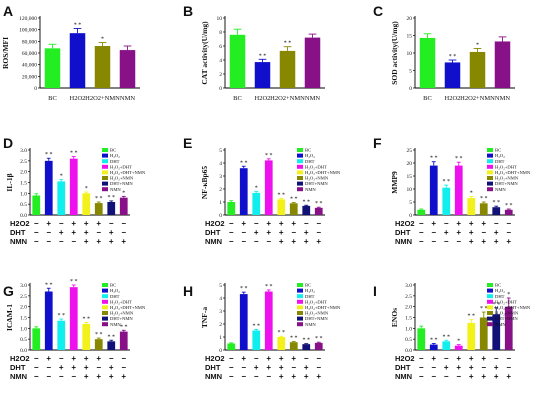  Describe the element at coordinates (507, 178) in the screenshot. I see `legend-label: H₂O₂+NMN` at that location.